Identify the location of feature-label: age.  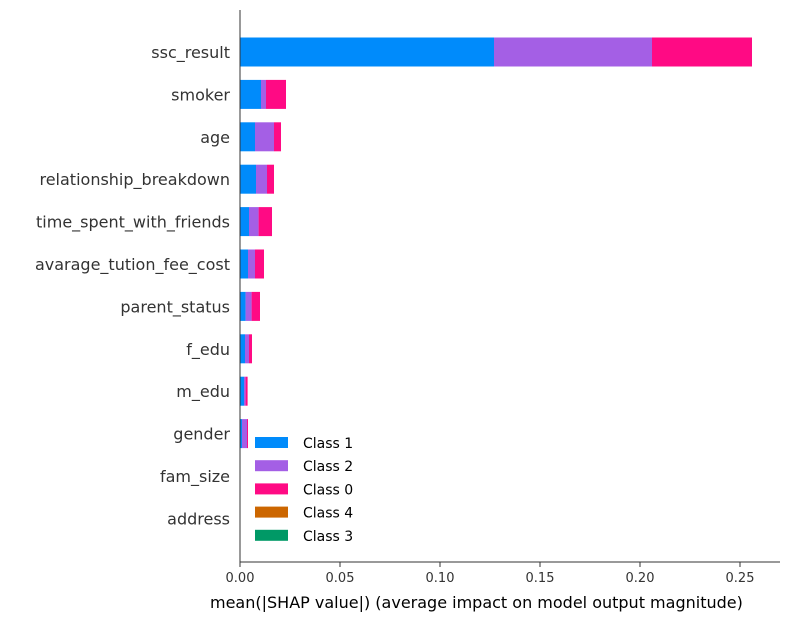
(215, 137).